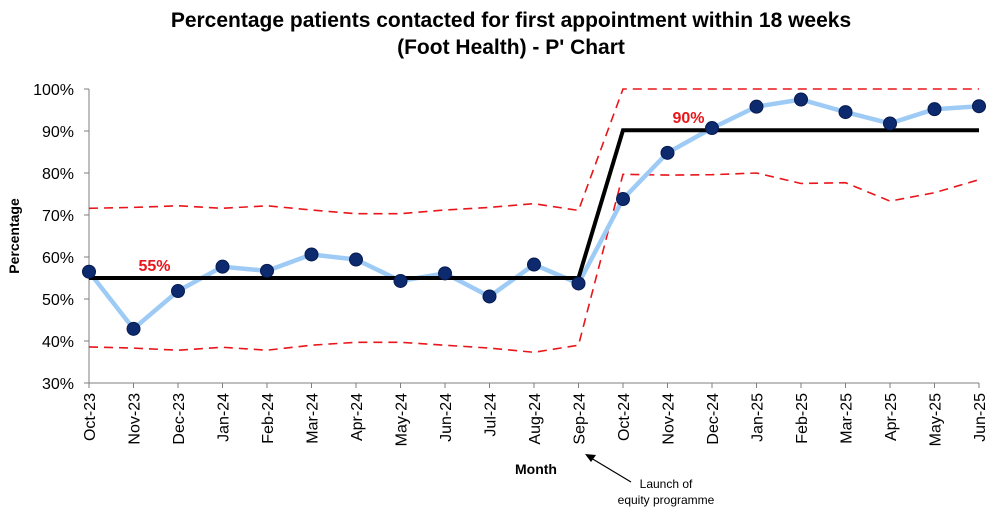 The image size is (997, 512). Describe the element at coordinates (58, 384) in the screenshot. I see `y-tick-label: 30%` at that location.